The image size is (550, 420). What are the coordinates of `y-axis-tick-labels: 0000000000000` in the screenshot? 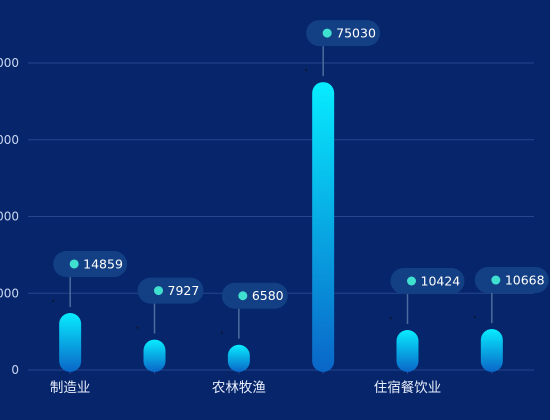 It's located at (9, 216).